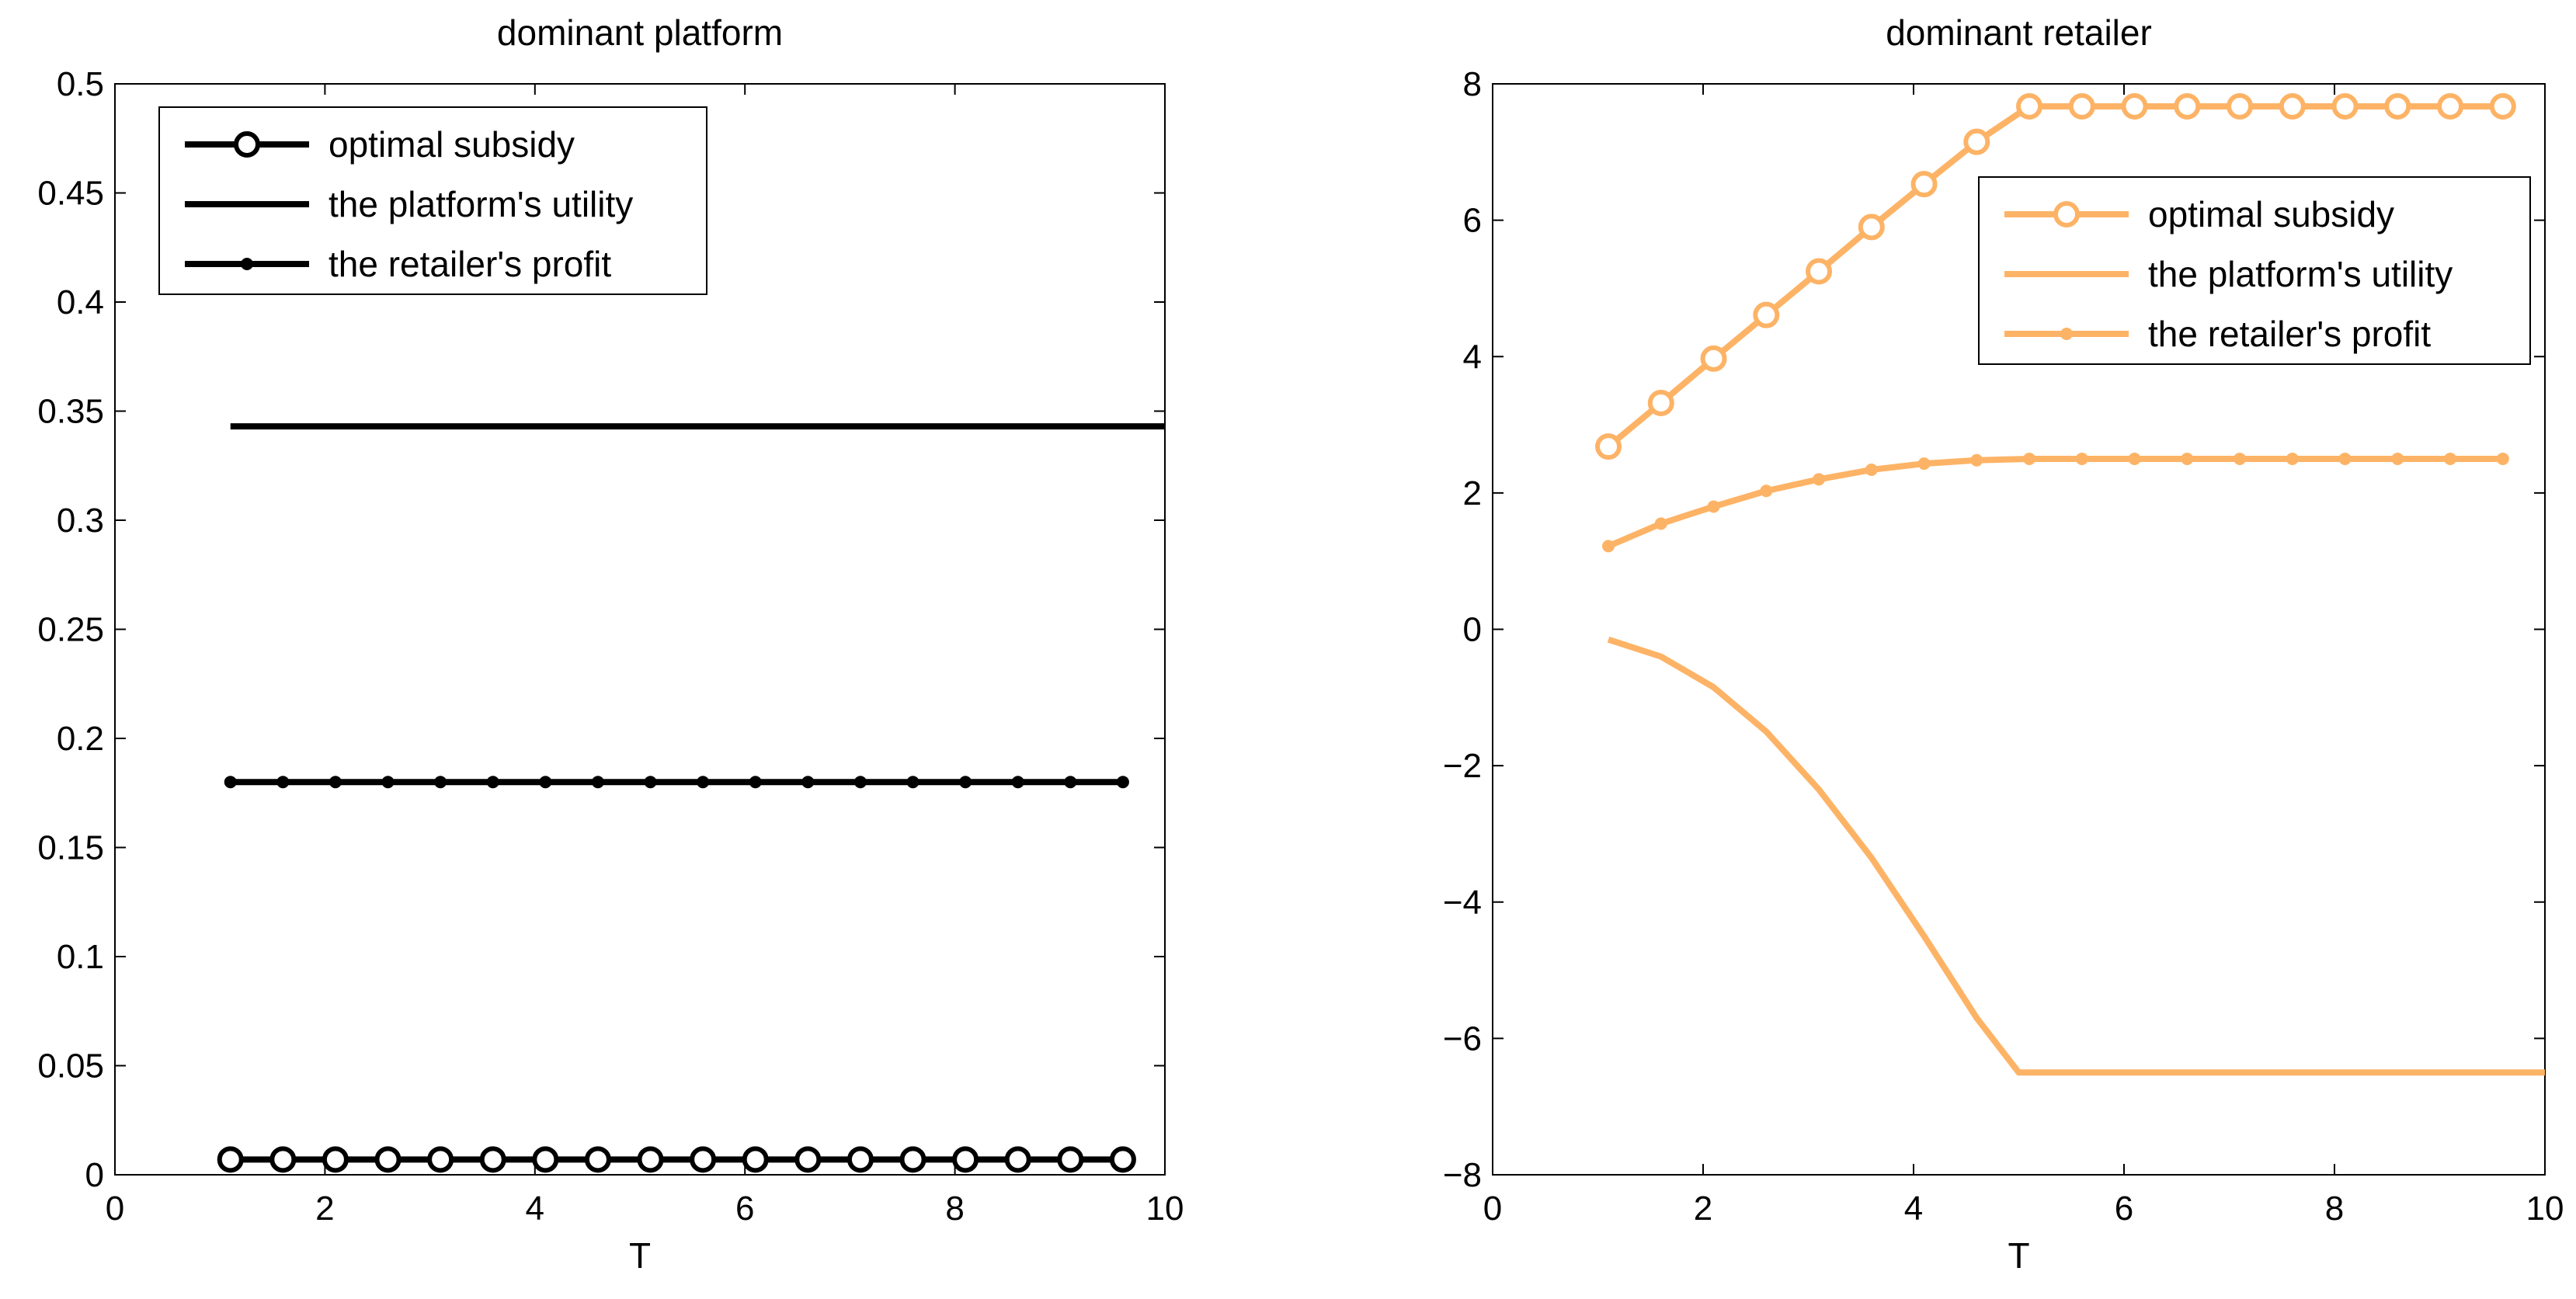 Image resolution: width=2576 pixels, height=1299 pixels. What do you see at coordinates (2300, 274) in the screenshot?
I see `legend-label: the platform's utility` at bounding box center [2300, 274].